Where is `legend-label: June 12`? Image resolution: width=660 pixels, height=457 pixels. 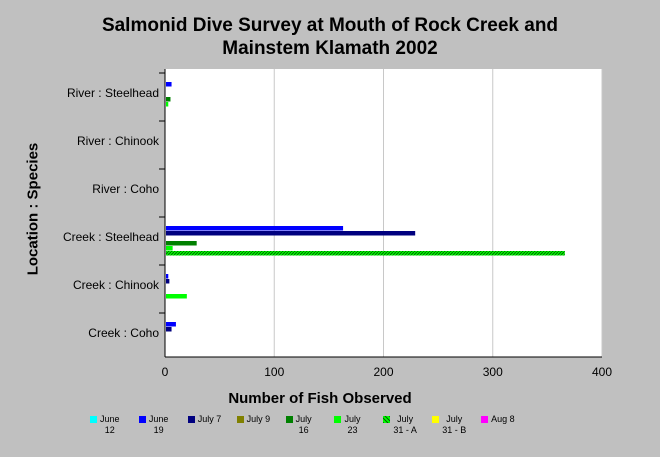
legend-label: June 12 is located at coordinates (110, 424).